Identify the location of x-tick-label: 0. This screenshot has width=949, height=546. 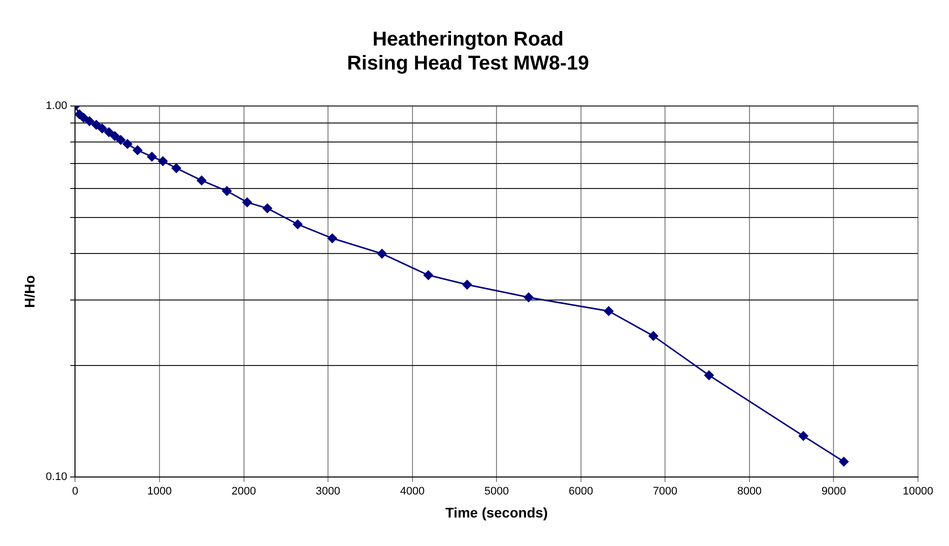
(75, 492).